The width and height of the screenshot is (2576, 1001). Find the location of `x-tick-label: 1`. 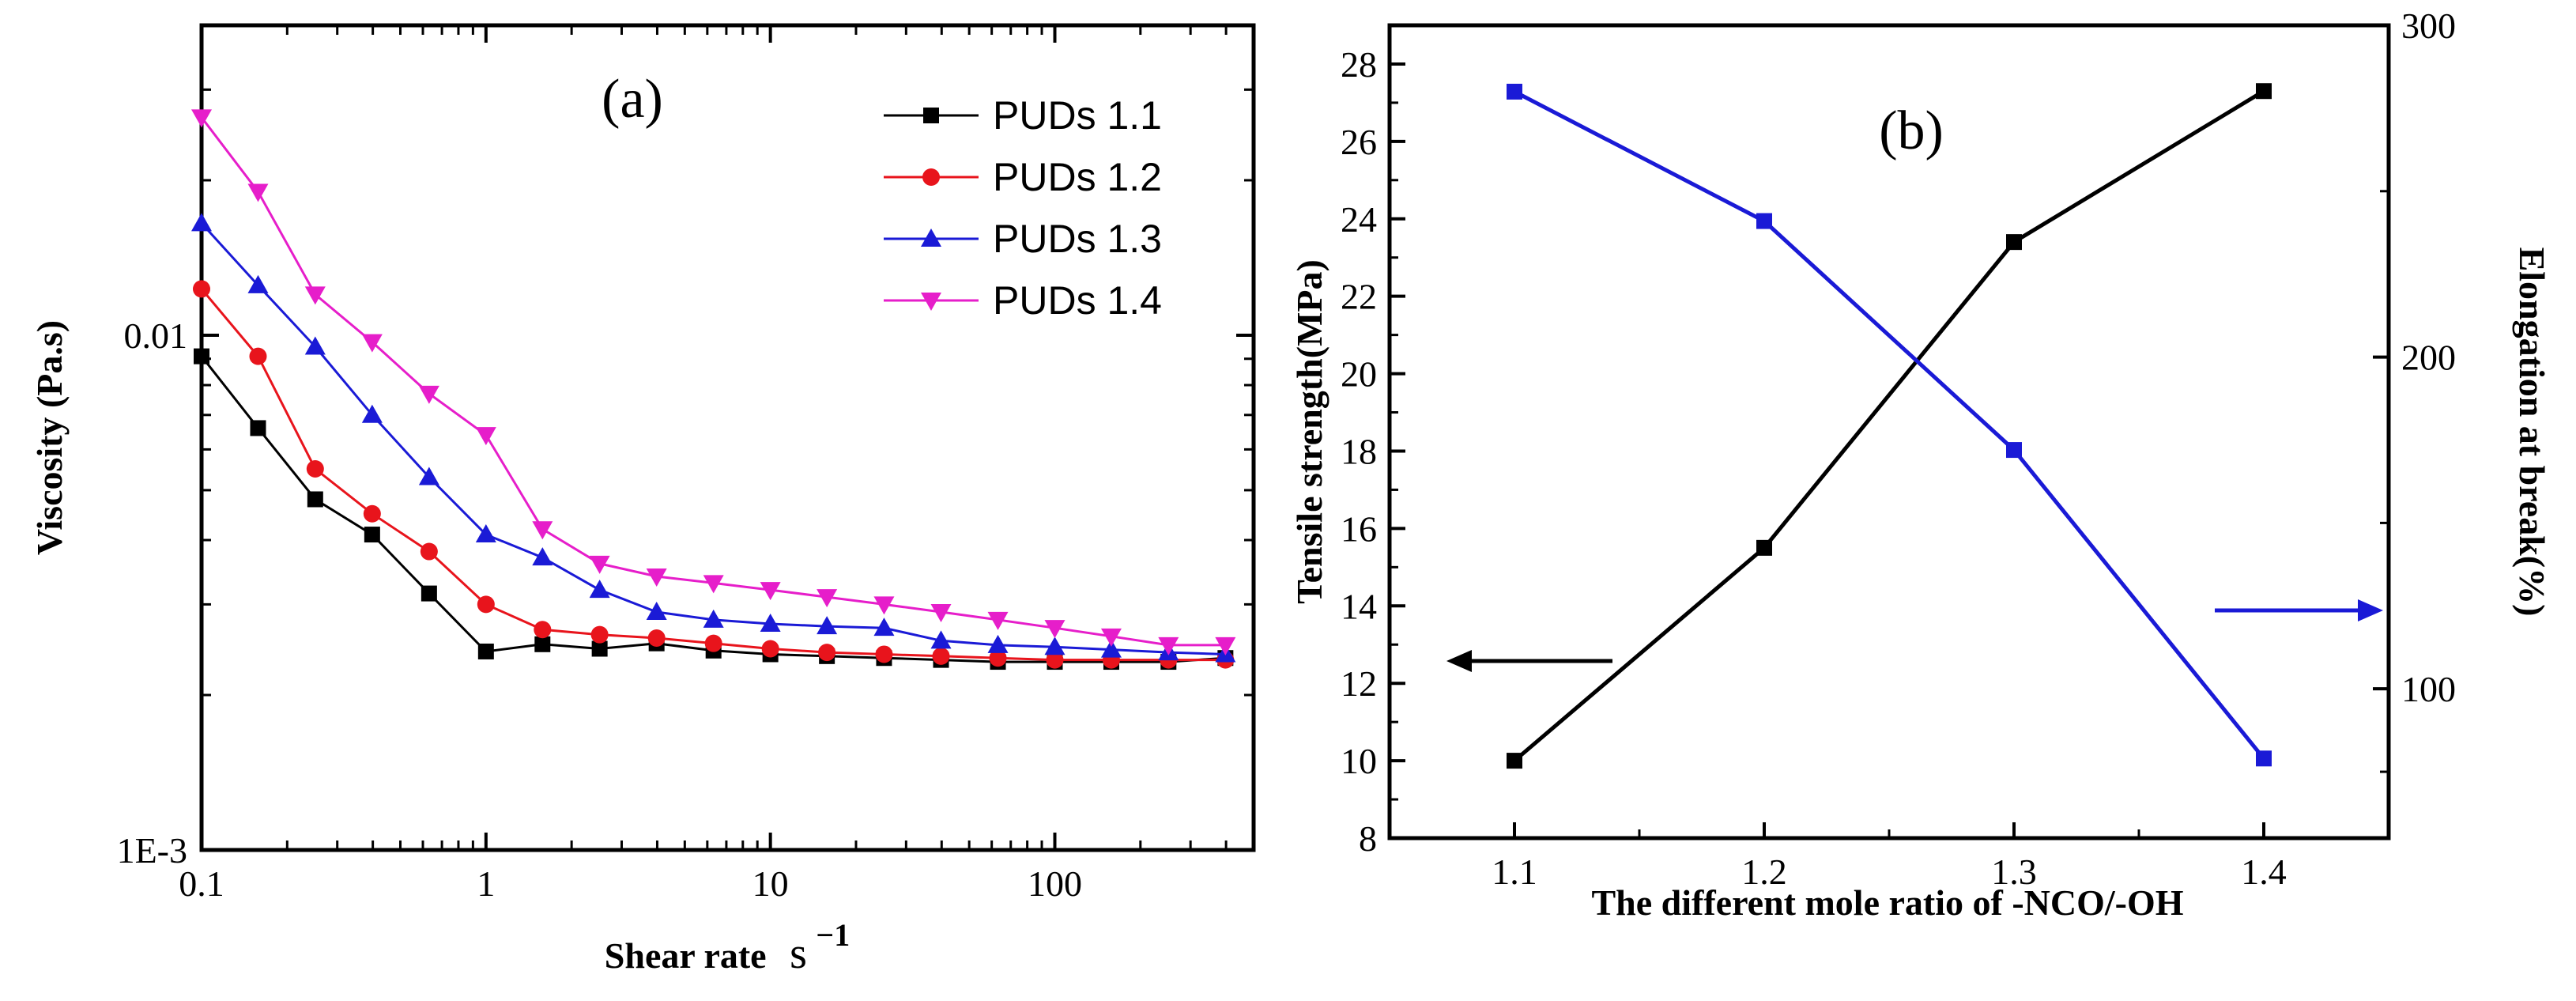

x-tick-label: 1 is located at coordinates (486, 884).